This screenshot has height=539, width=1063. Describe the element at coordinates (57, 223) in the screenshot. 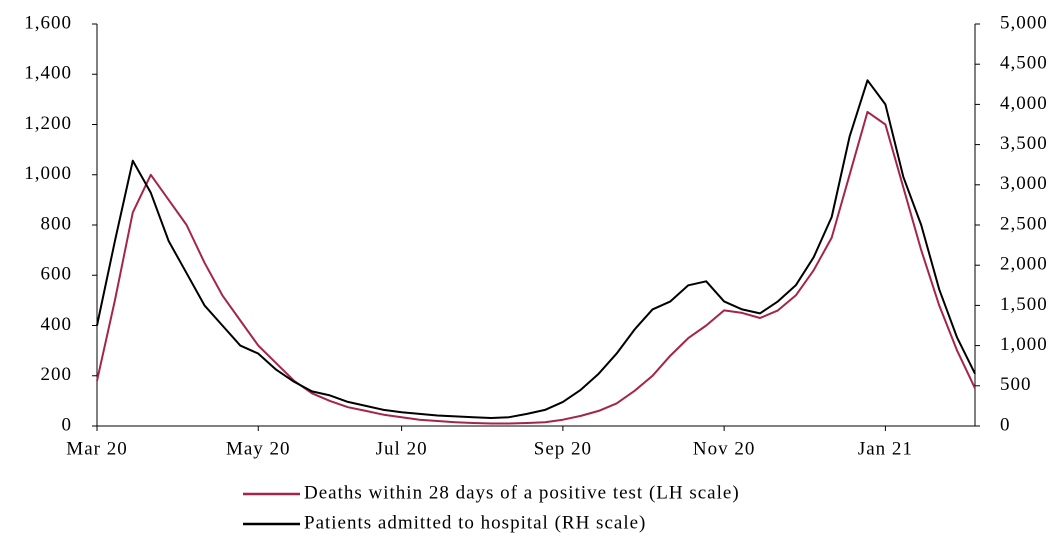

I see `y-tick-label: 800` at that location.